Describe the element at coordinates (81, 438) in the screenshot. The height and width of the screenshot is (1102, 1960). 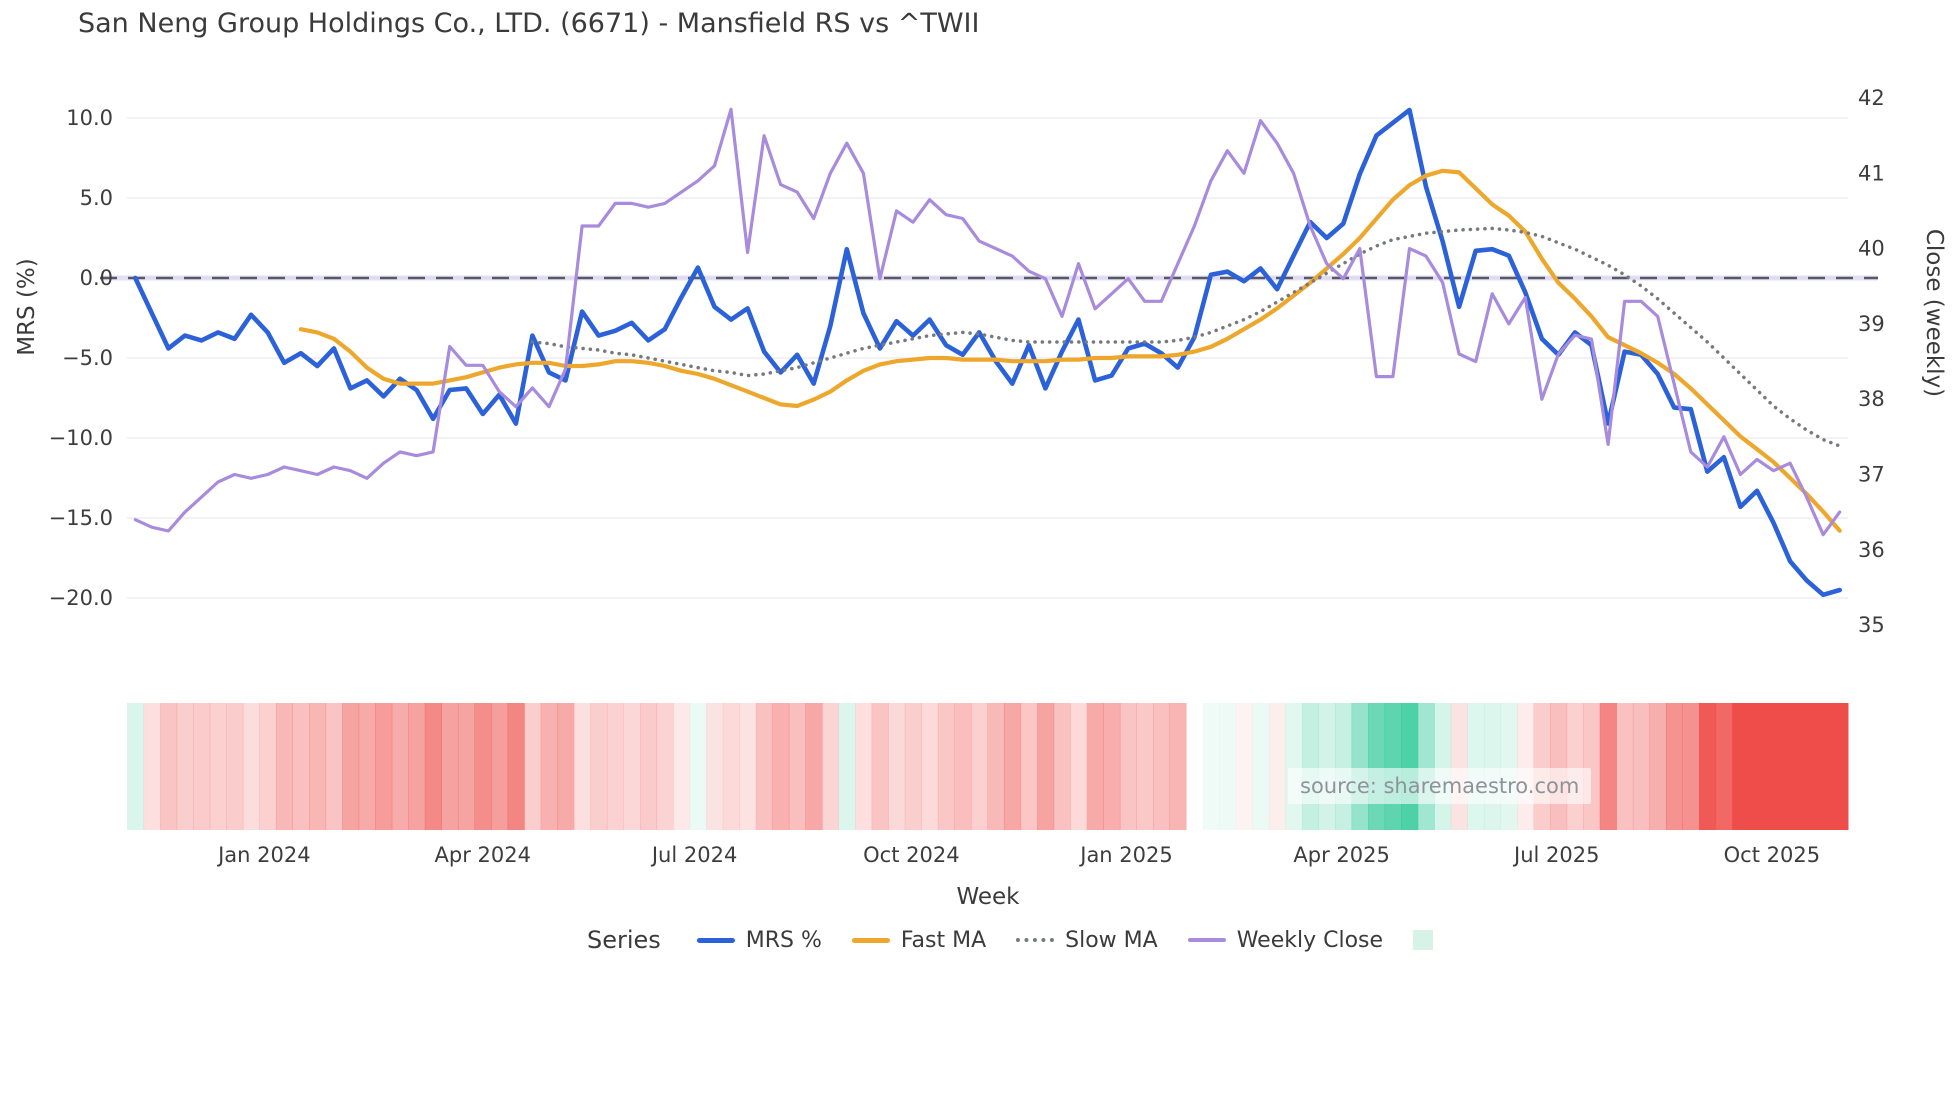
I see `left-tick-label: −10.0` at that location.